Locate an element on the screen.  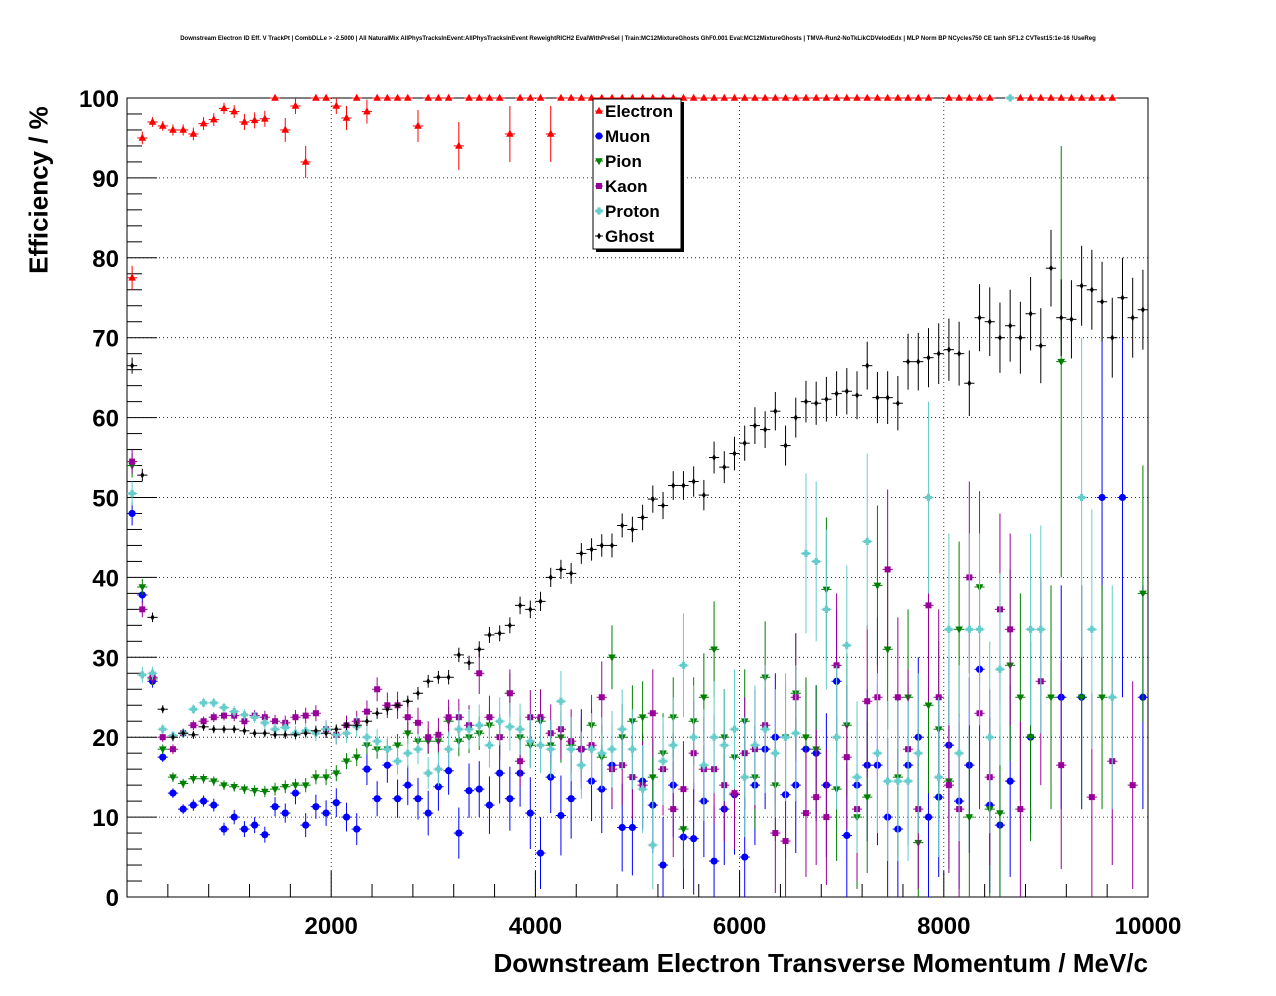
legend-label: Muon is located at coordinates (627, 136).